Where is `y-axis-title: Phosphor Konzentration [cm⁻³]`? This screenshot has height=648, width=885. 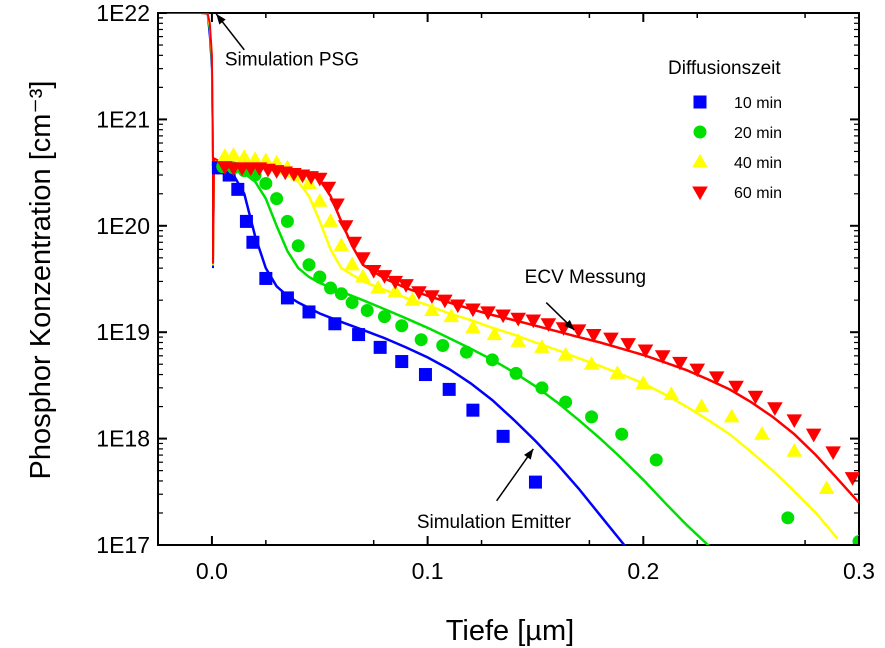 y-axis-title: Phosphor Konzentration [cm⁻³] is located at coordinates (41, 280).